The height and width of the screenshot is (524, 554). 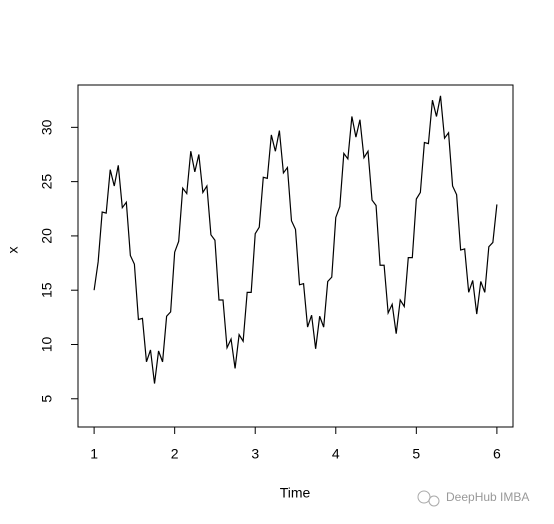 I want to click on y-tick-label: 25, so click(x=47, y=182).